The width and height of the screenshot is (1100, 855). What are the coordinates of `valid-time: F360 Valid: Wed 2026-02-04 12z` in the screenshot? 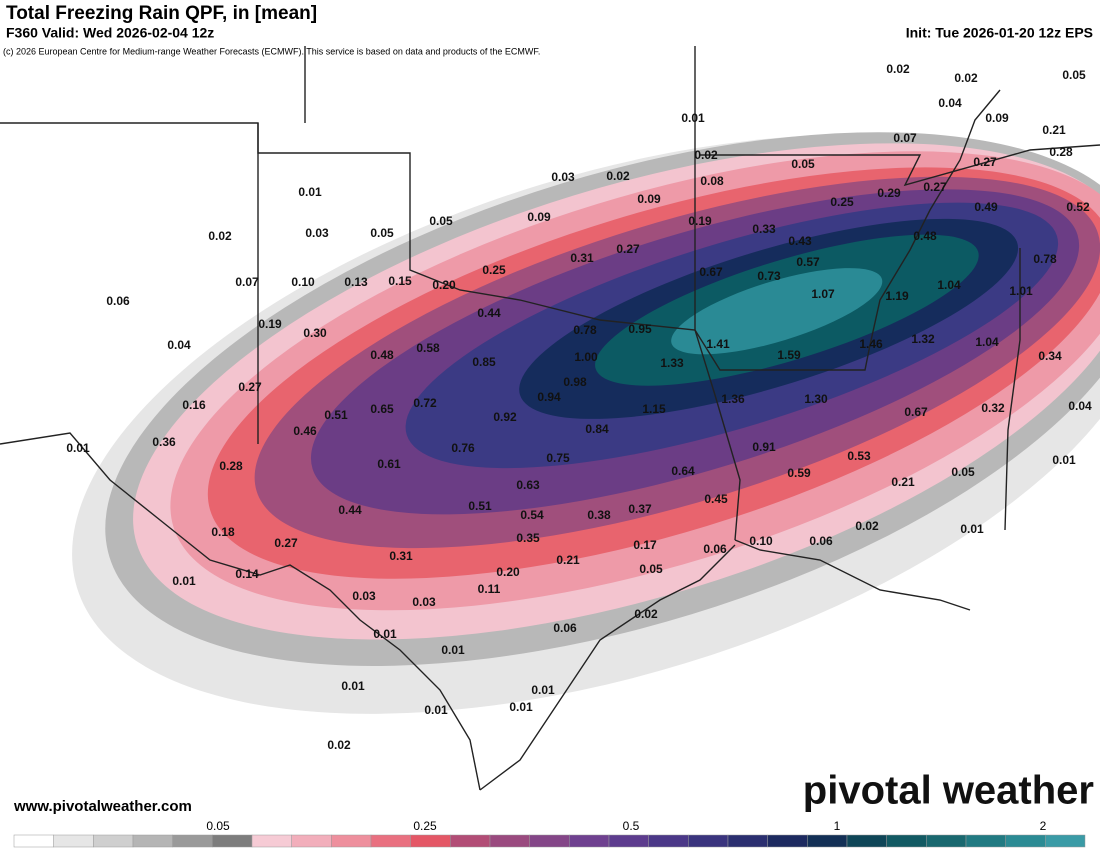 It's located at (110, 33).